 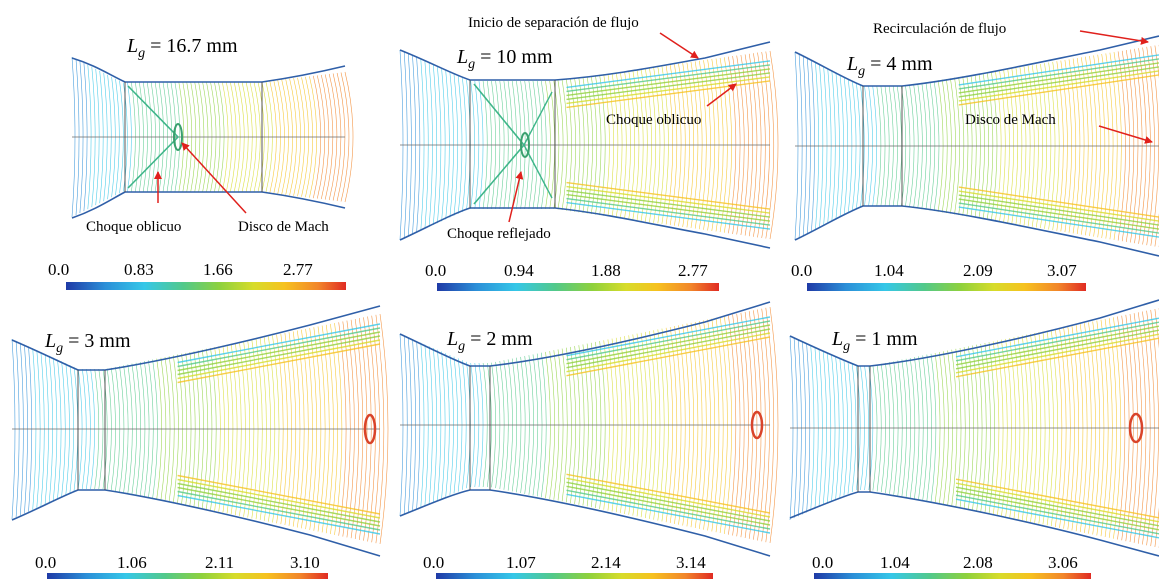 I want to click on colorbar-tick-p2-2: 1.88, so click(x=606, y=270).